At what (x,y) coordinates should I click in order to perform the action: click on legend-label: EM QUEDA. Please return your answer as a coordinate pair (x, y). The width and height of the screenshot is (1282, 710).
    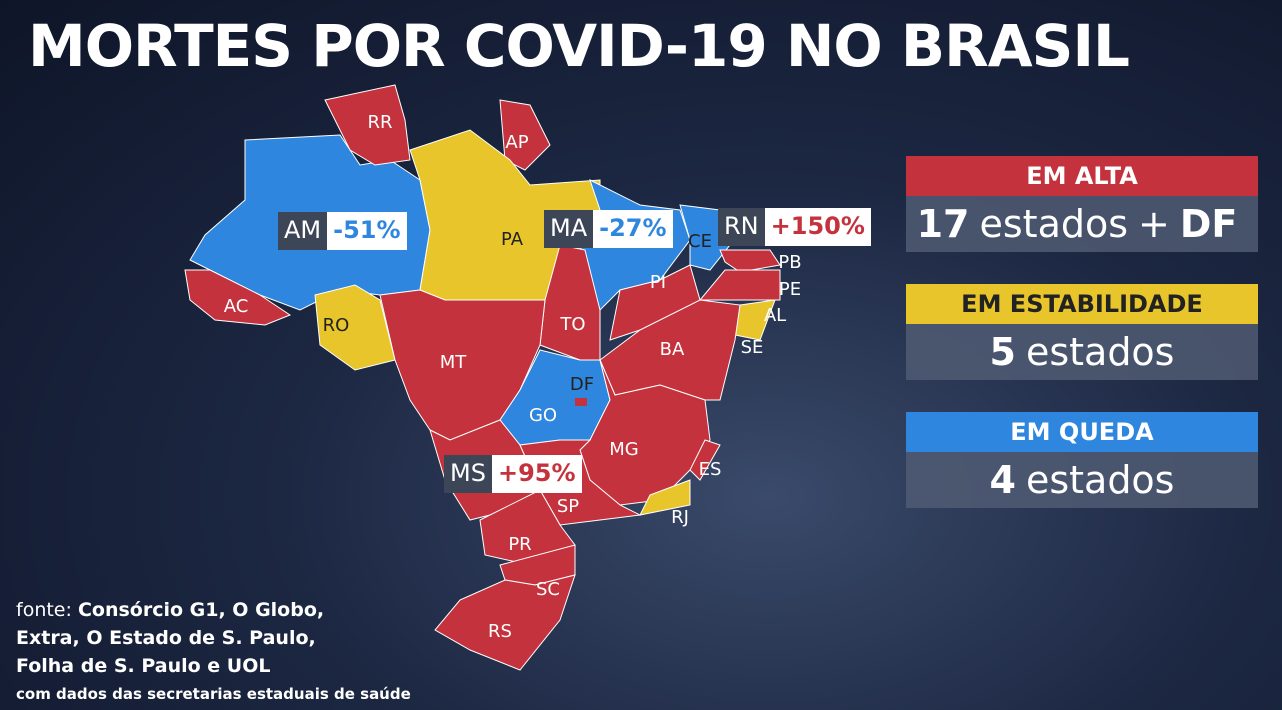
    Looking at the image, I should click on (1082, 432).